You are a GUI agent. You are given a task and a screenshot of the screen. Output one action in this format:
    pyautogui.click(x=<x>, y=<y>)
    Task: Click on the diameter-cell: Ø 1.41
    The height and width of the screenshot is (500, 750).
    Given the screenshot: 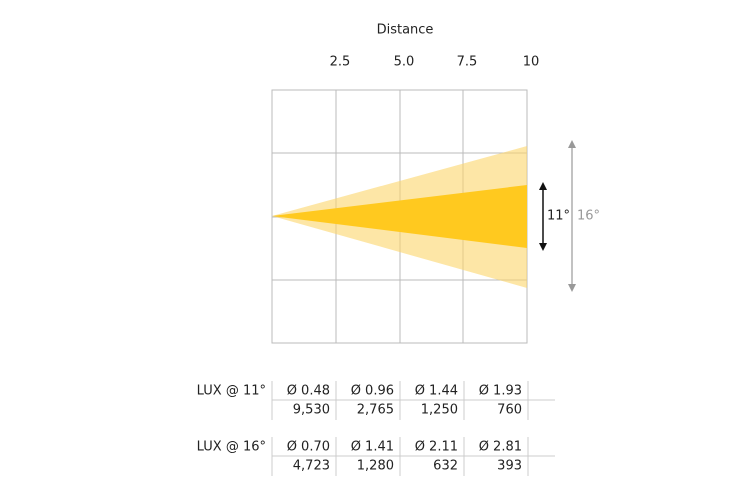 What is the action you would take?
    pyautogui.click(x=372, y=447)
    